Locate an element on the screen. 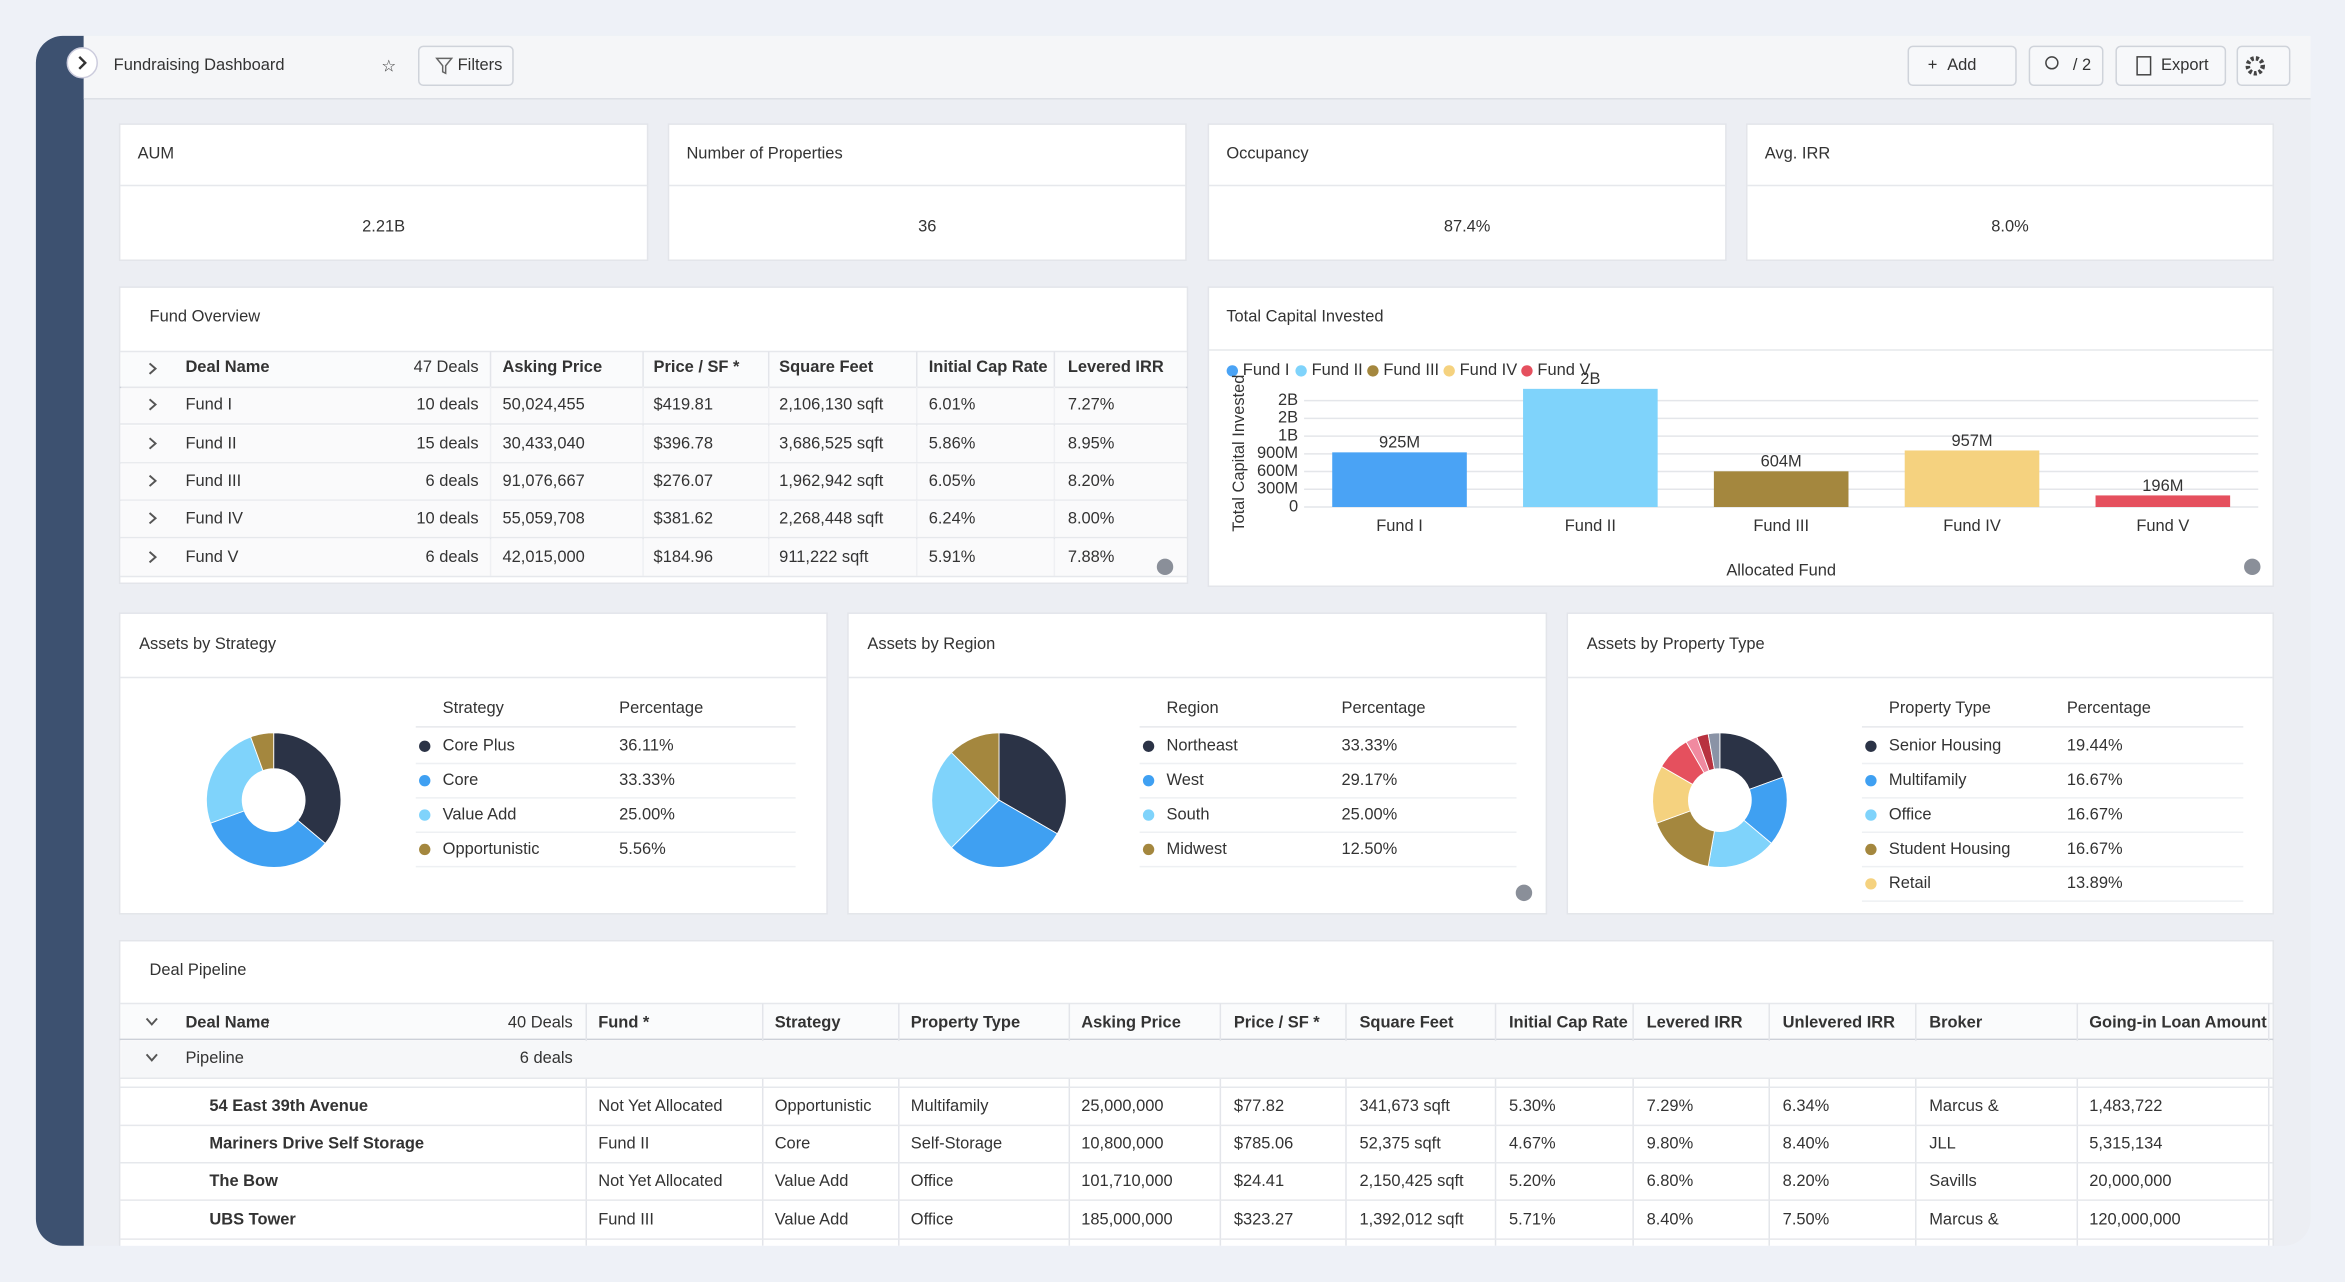 Image resolution: width=2345 pixels, height=1282 pixels. table-cell: 7.29% is located at coordinates (1670, 1106).